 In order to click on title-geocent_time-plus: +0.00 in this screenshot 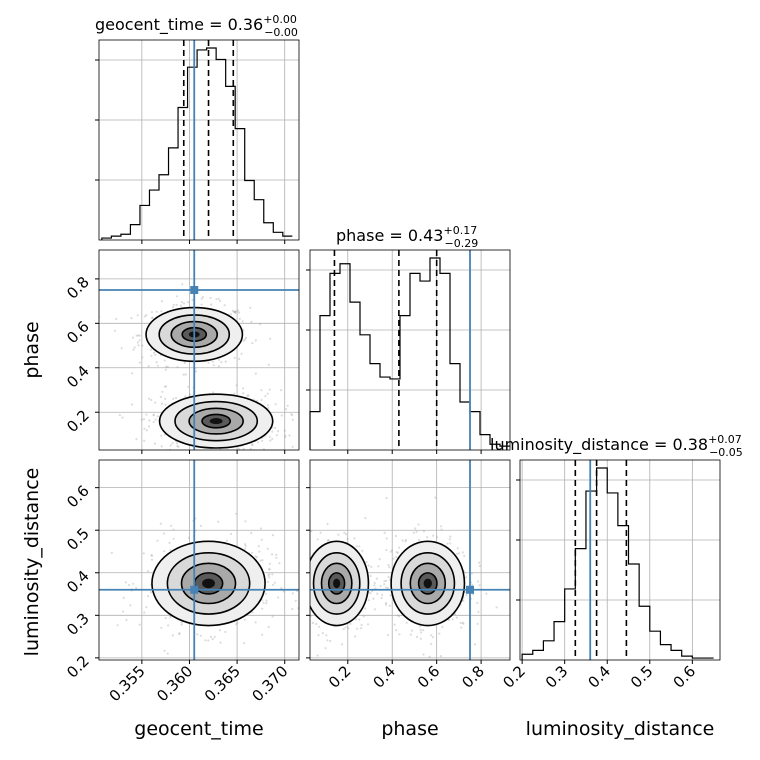, I will do `click(280, 19)`.